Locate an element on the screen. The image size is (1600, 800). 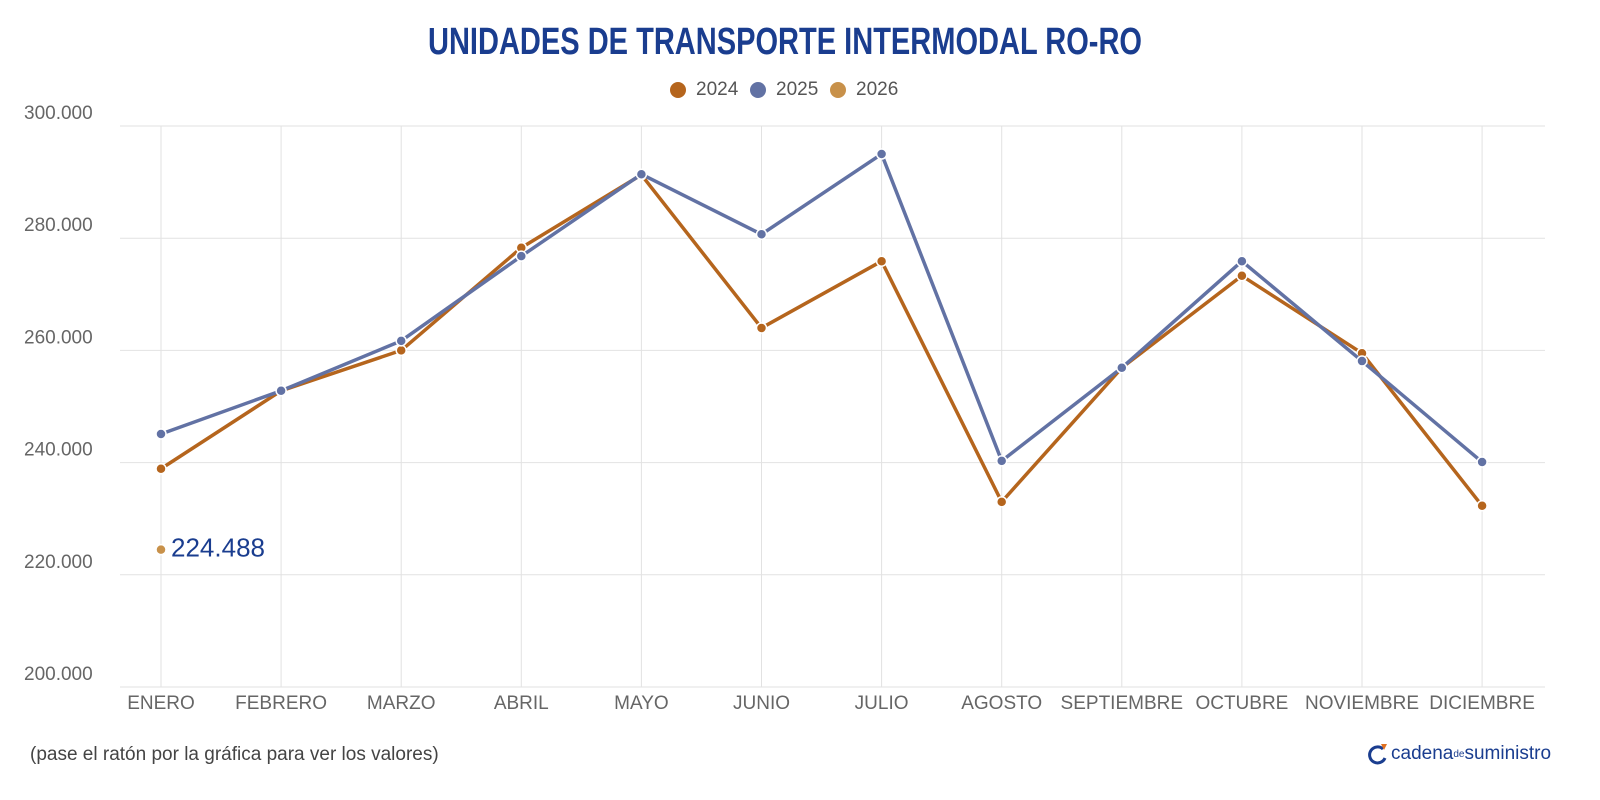
x-tick-label: MARZO is located at coordinates (401, 703).